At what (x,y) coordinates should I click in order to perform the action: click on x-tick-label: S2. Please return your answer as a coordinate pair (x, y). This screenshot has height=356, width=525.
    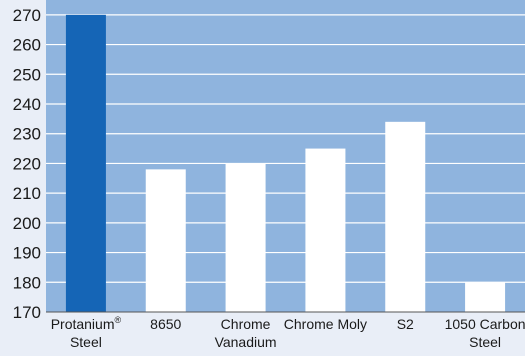
    Looking at the image, I should click on (405, 324).